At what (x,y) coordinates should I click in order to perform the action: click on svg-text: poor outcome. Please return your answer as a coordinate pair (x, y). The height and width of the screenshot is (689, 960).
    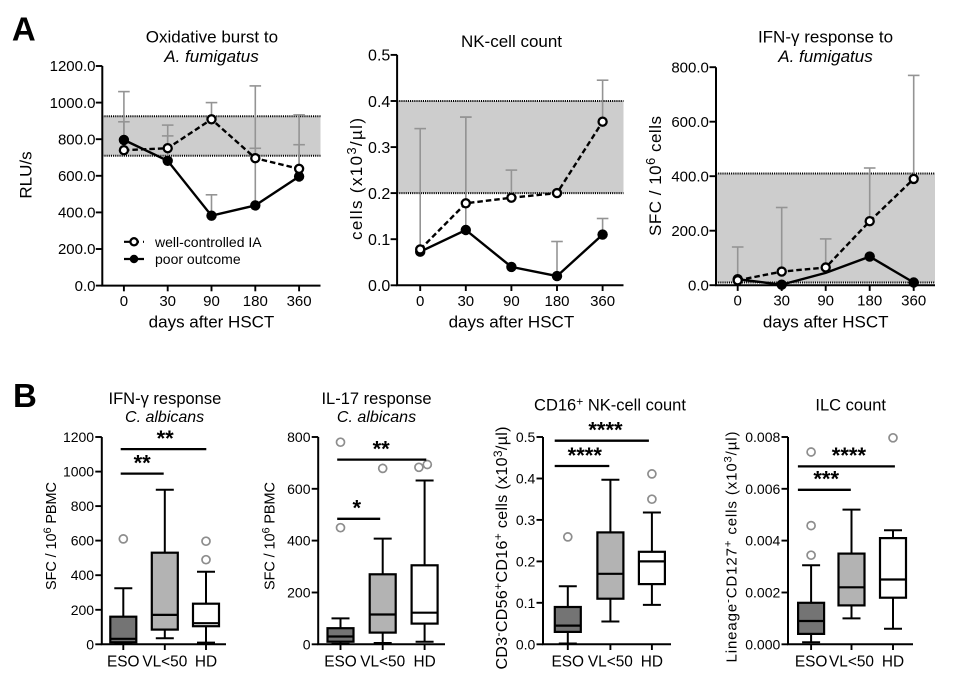
    Looking at the image, I should click on (198, 259).